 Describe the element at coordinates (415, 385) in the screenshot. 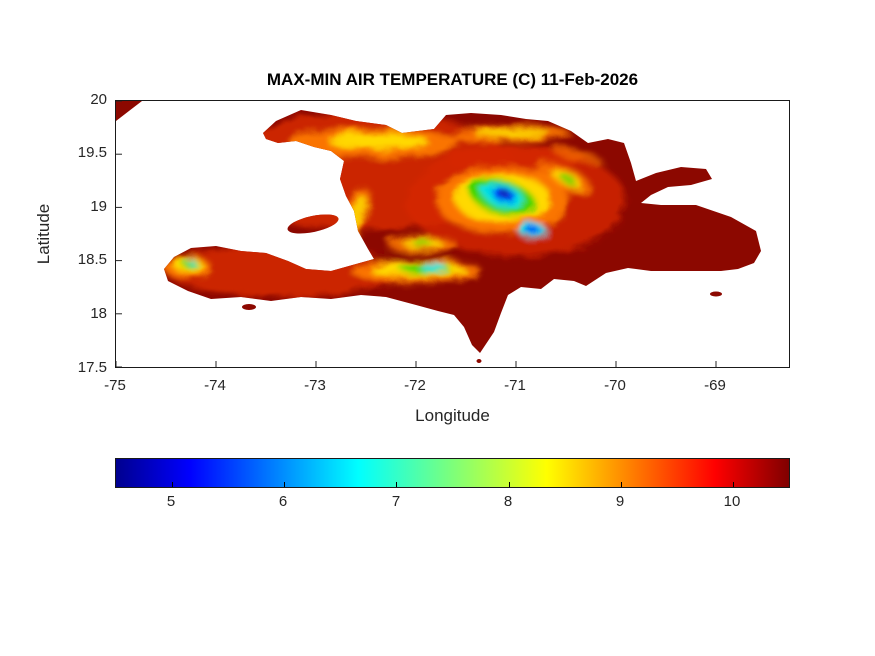

I see `x-axis-tick-label: -72` at that location.